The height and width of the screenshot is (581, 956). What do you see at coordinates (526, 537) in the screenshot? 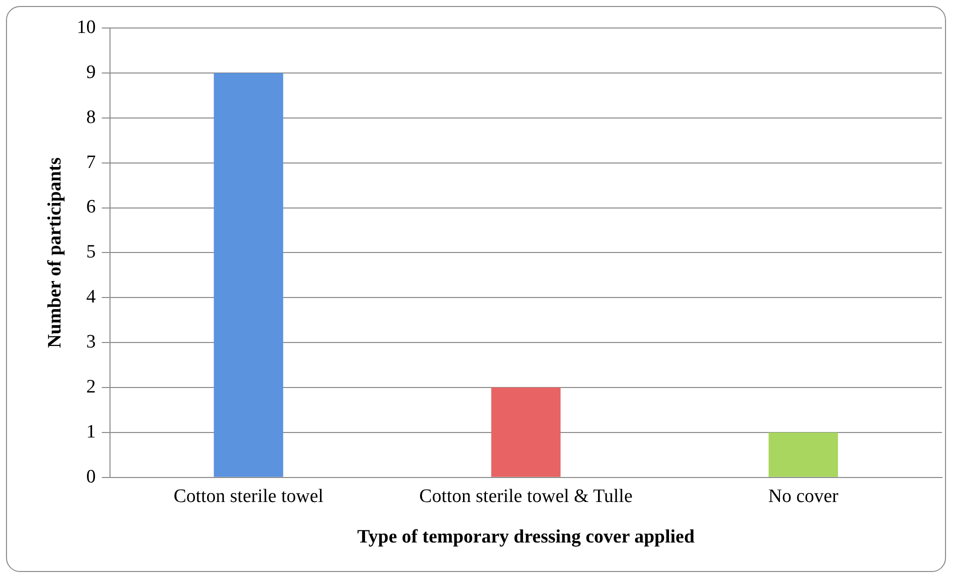
I see `x-axis-title: Type of temporary dressing cover applied` at bounding box center [526, 537].